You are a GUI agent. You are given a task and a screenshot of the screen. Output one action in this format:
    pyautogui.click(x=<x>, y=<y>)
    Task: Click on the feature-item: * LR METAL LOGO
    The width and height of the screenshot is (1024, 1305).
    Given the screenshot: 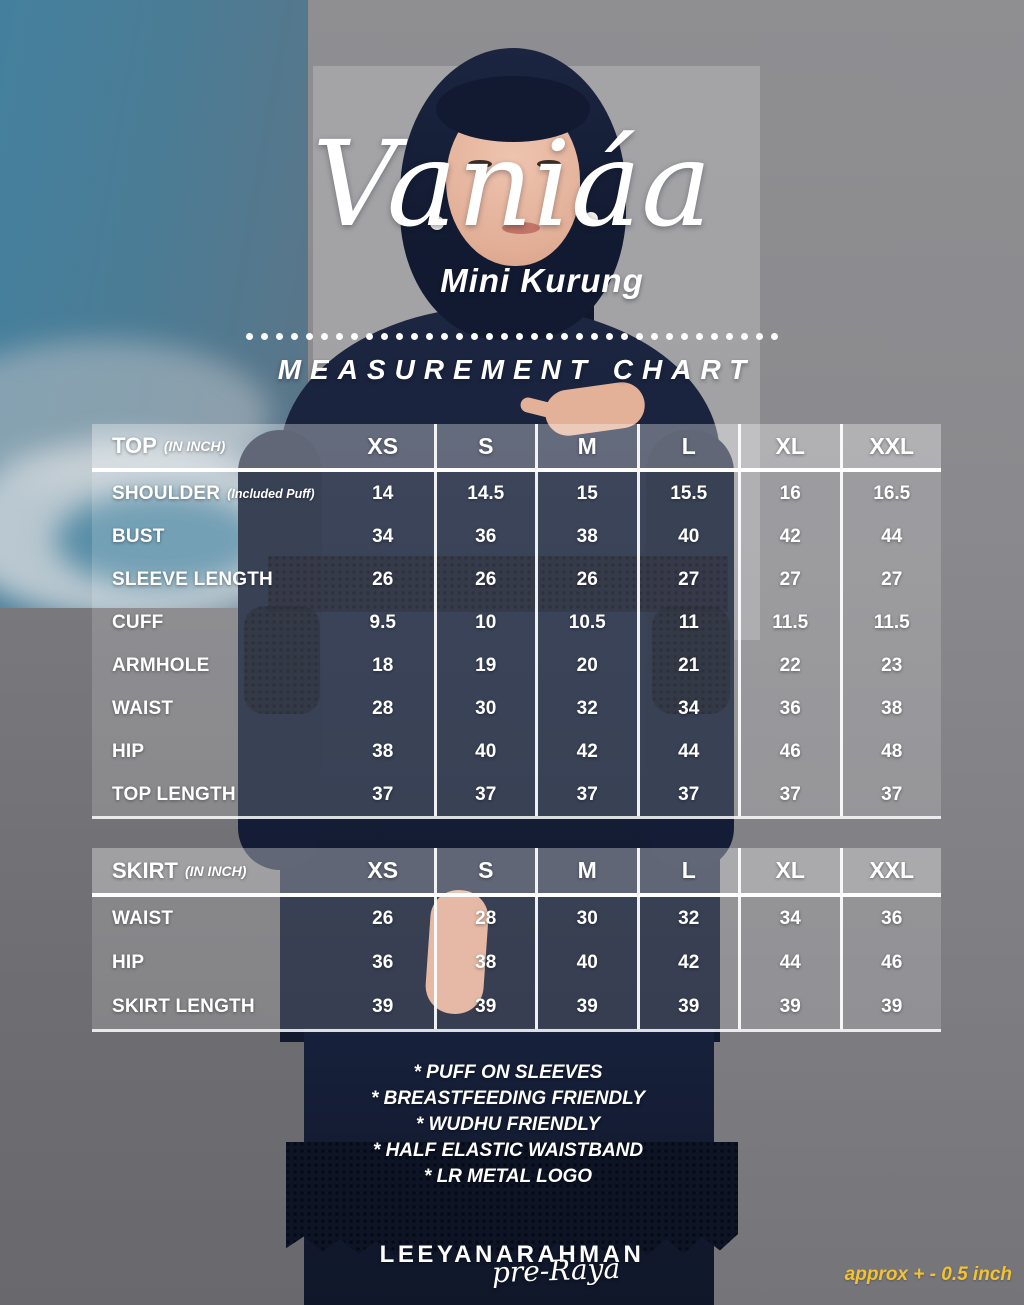 What is the action you would take?
    pyautogui.click(x=508, y=1176)
    